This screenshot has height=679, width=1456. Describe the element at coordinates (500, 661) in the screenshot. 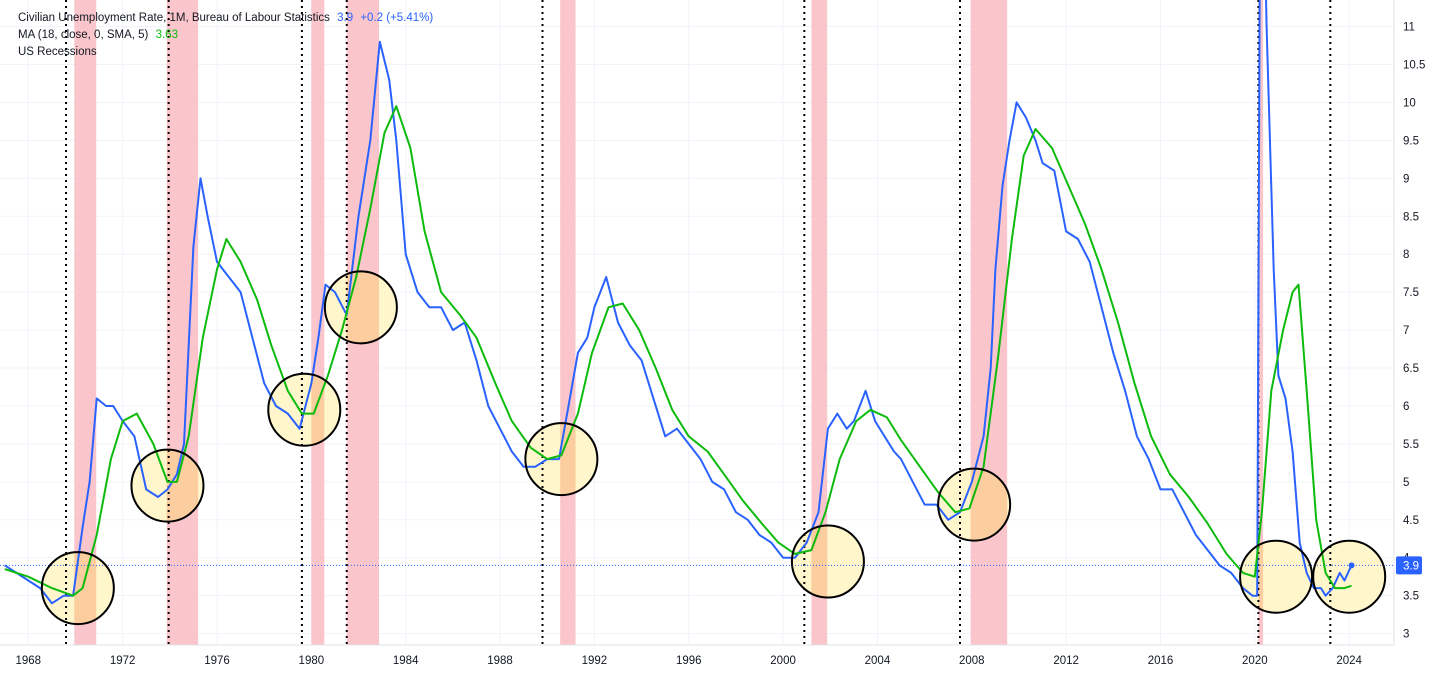

I see `x-tick-label: 1988` at that location.